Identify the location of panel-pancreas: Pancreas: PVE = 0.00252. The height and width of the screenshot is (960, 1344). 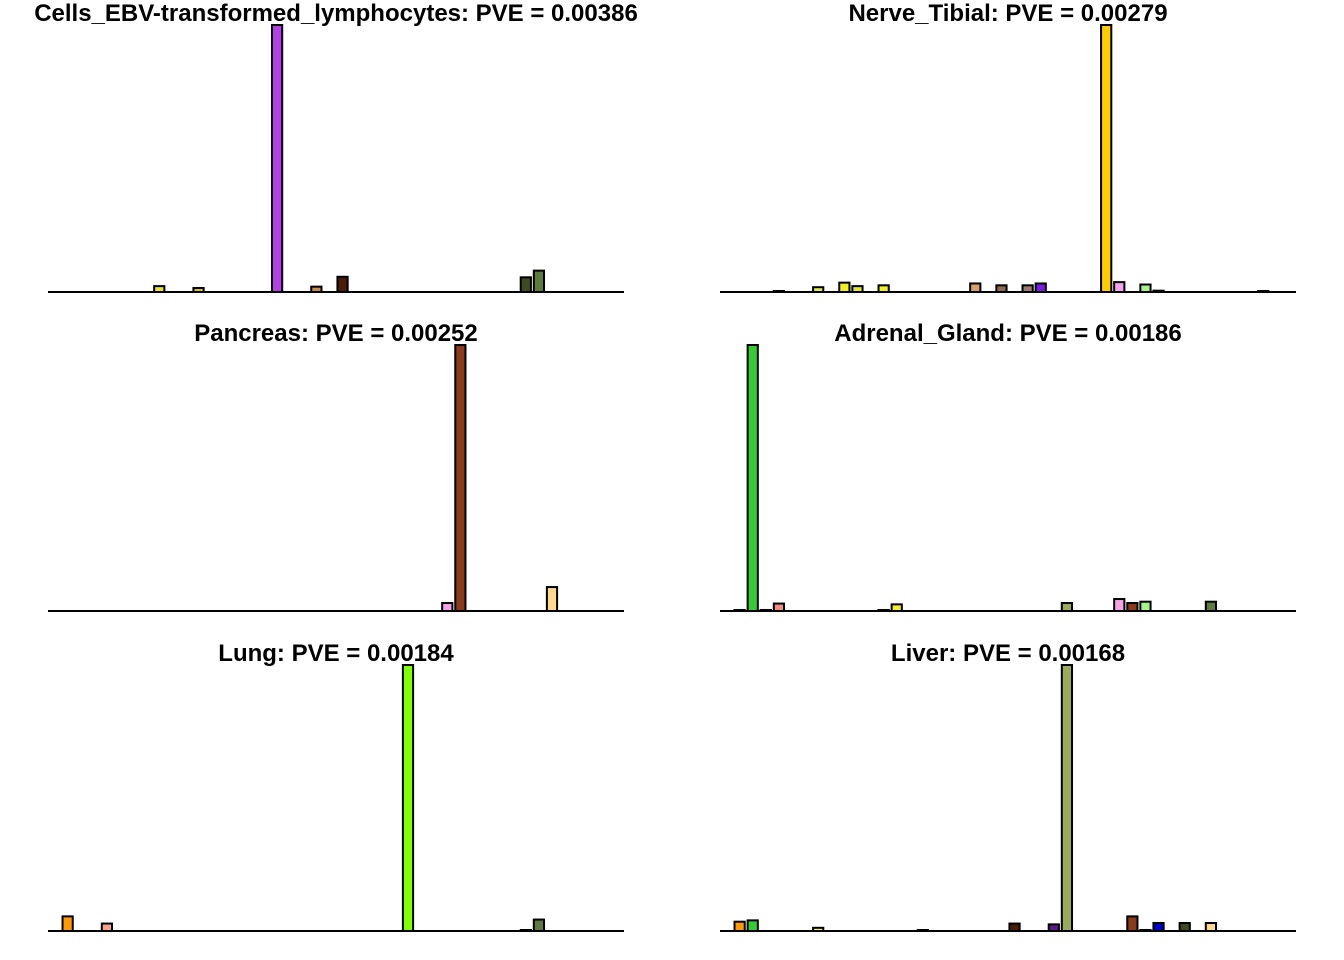
(336, 466).